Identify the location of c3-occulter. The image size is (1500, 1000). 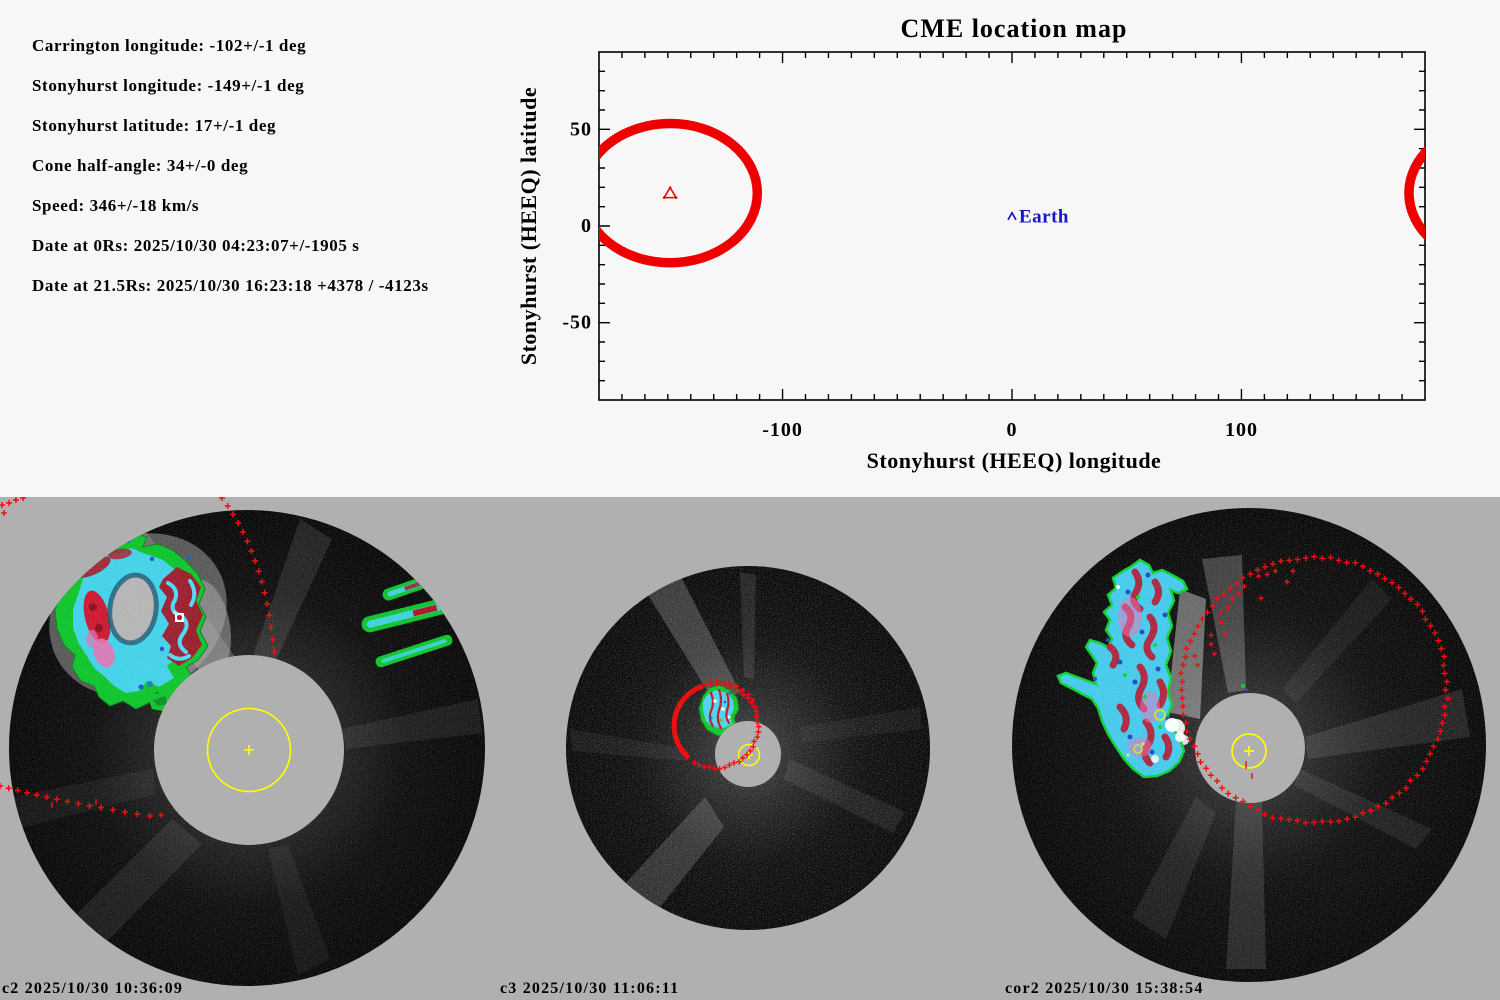
(748, 754).